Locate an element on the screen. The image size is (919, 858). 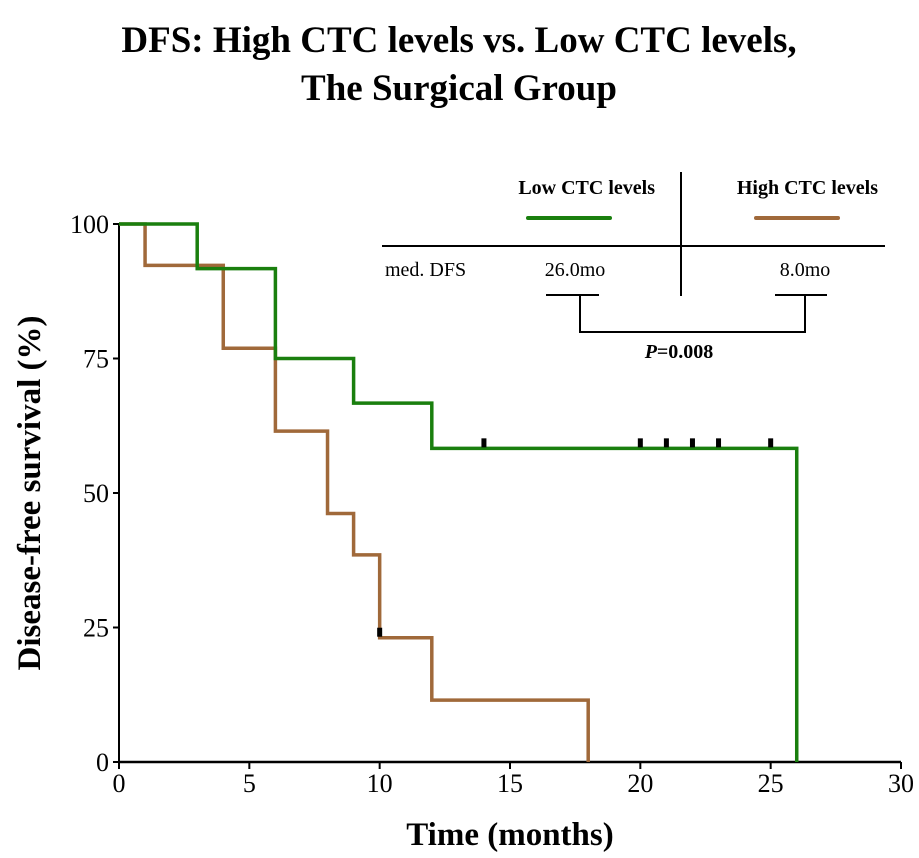
x-tick-label: 20 is located at coordinates (640, 783).